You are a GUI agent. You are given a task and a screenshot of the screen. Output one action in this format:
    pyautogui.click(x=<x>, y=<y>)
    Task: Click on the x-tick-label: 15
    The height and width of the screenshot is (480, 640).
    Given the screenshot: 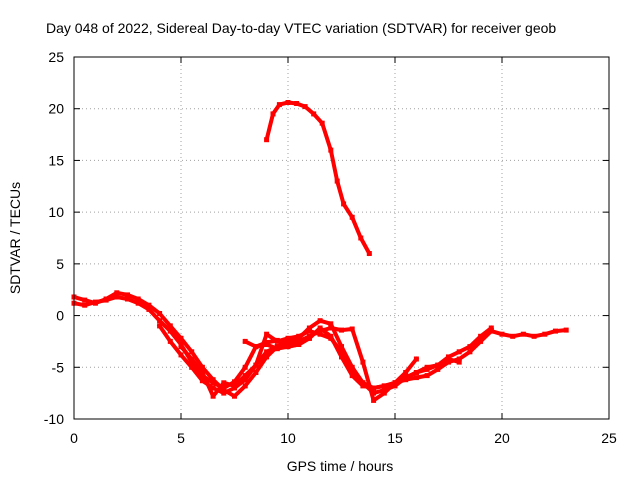 What is the action you would take?
    pyautogui.click(x=395, y=438)
    